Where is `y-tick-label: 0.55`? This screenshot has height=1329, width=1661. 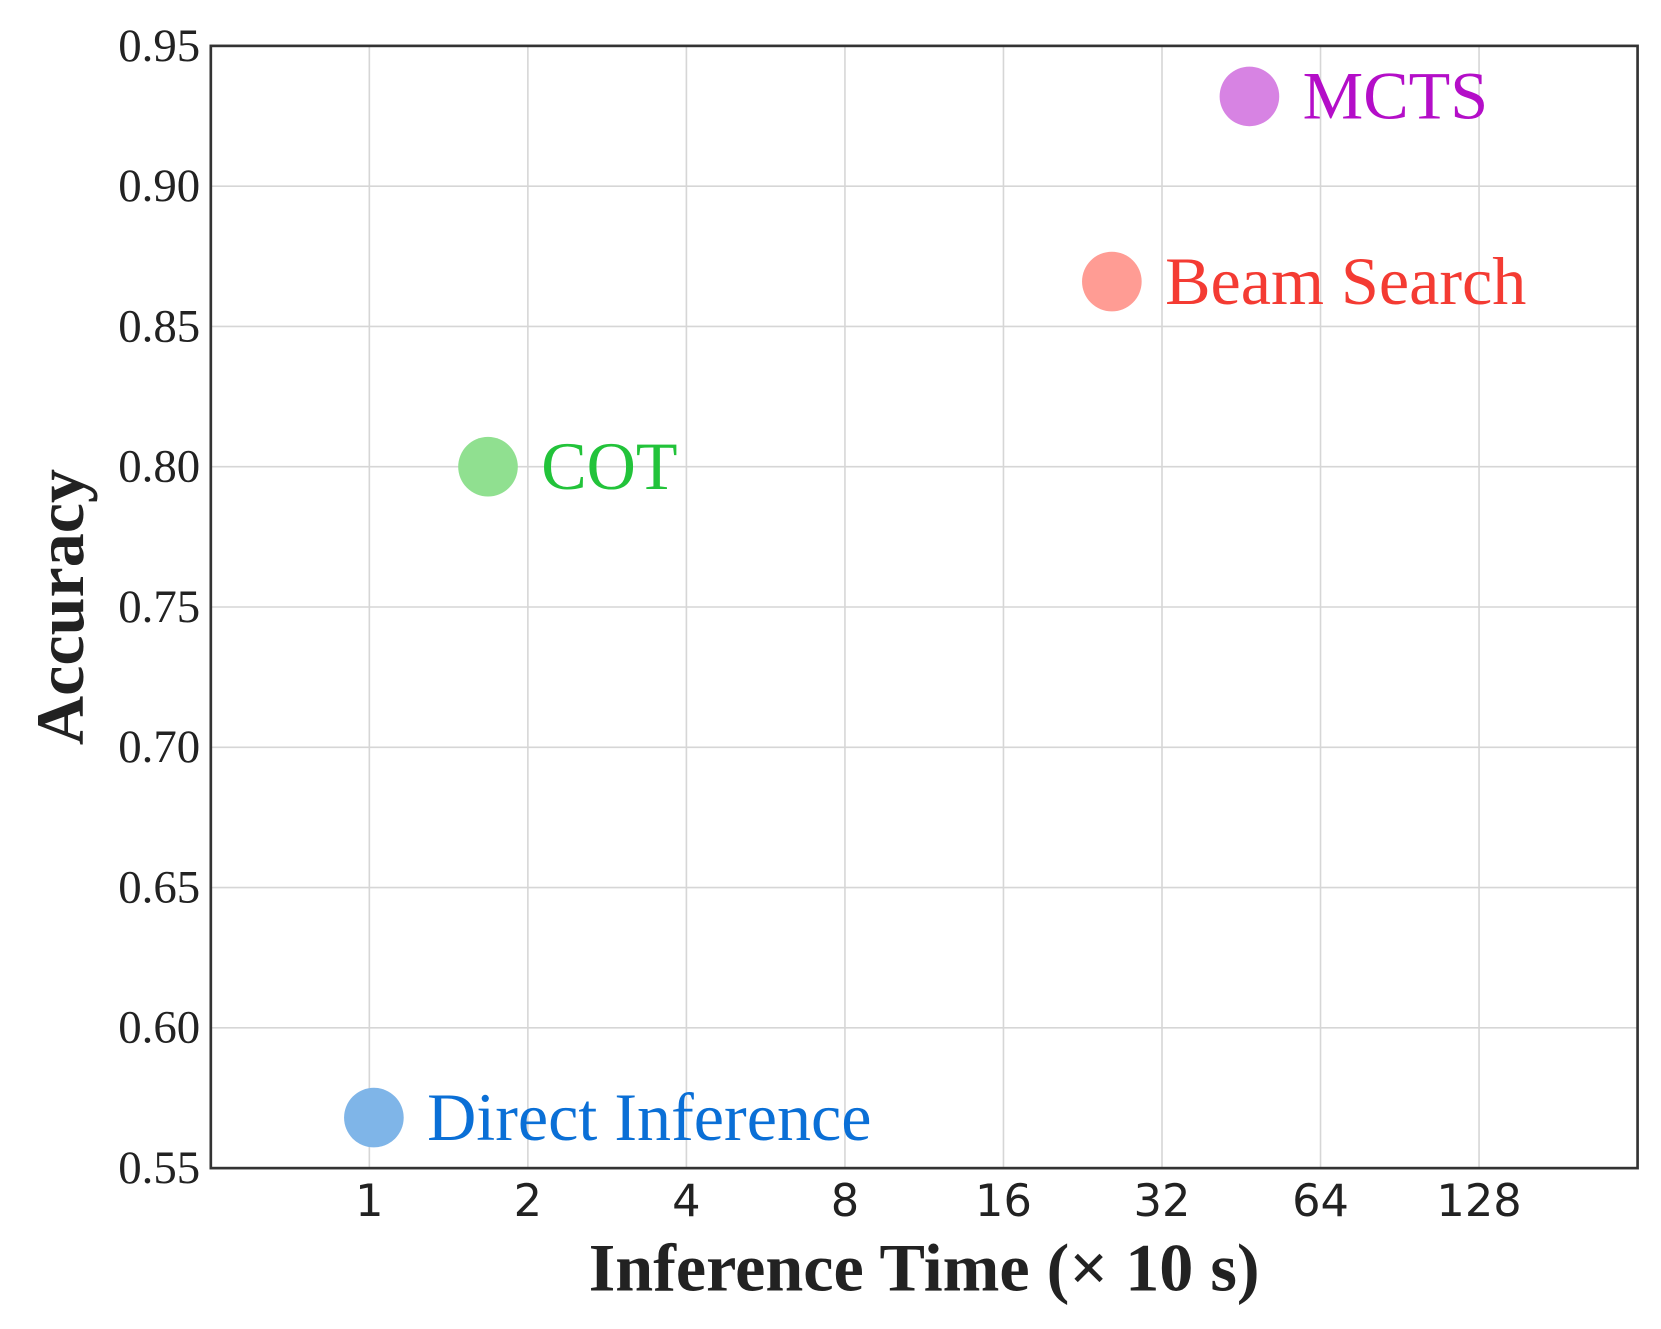 y-tick-label: 0.55 is located at coordinates (159, 1168).